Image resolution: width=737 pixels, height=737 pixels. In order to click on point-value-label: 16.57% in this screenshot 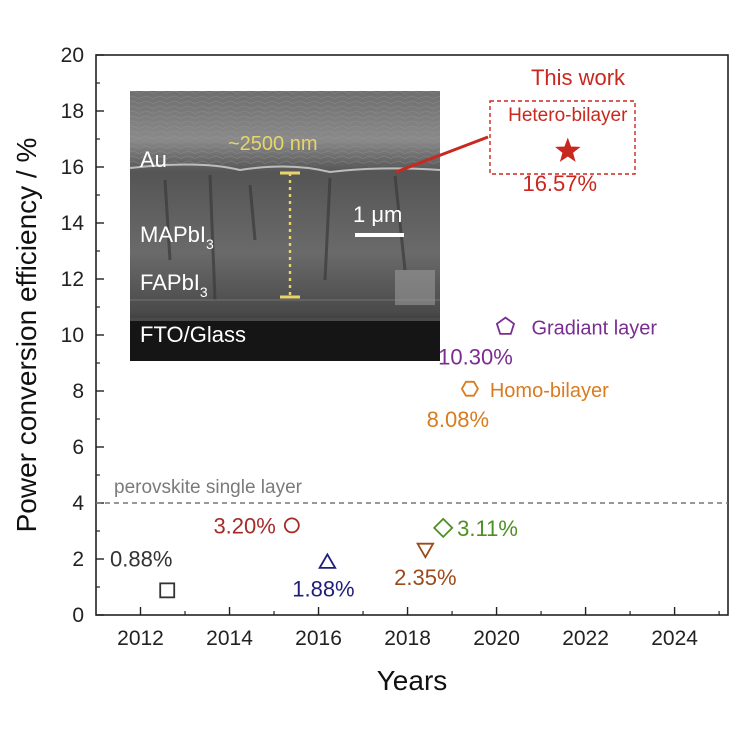, I will do `click(559, 183)`.